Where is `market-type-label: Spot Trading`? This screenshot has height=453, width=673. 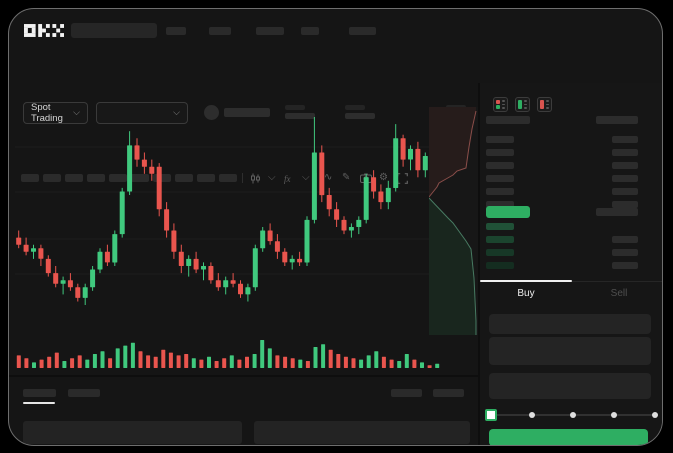
market-type-label: Spot Trading is located at coordinates (47, 113).